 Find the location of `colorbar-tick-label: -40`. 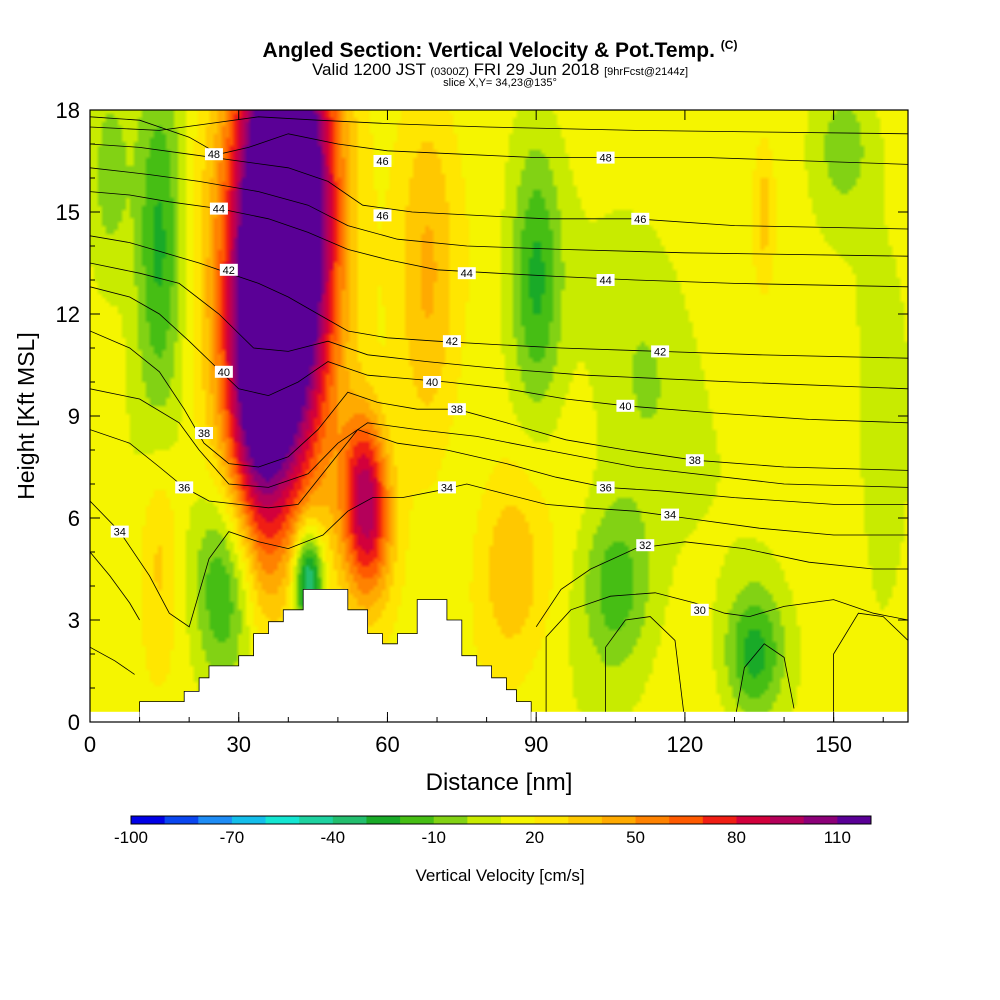

colorbar-tick-label: -40 is located at coordinates (333, 837).